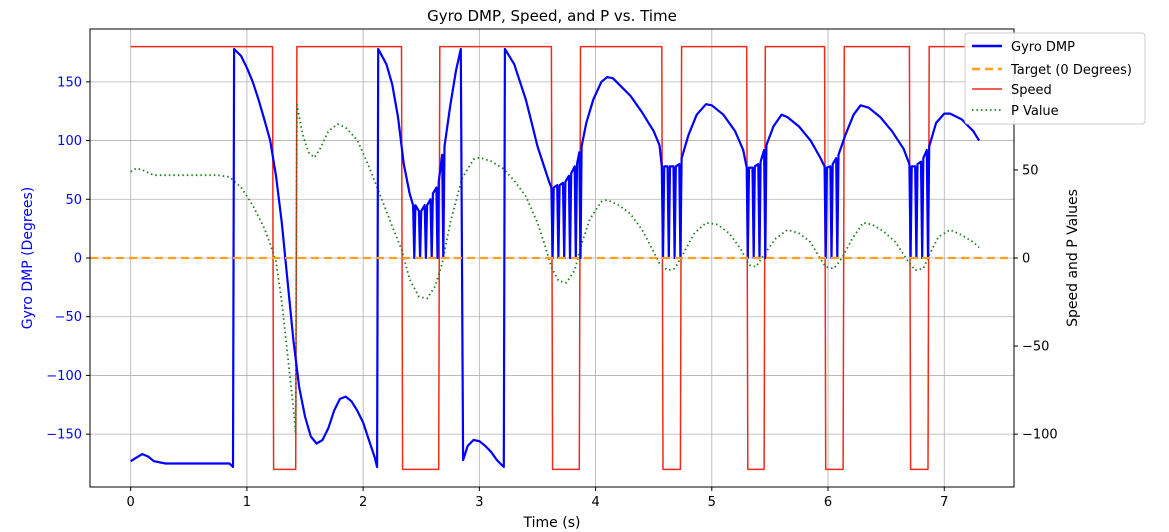  Describe the element at coordinates (69, 141) in the screenshot. I see `left-tick-label: 100` at that location.